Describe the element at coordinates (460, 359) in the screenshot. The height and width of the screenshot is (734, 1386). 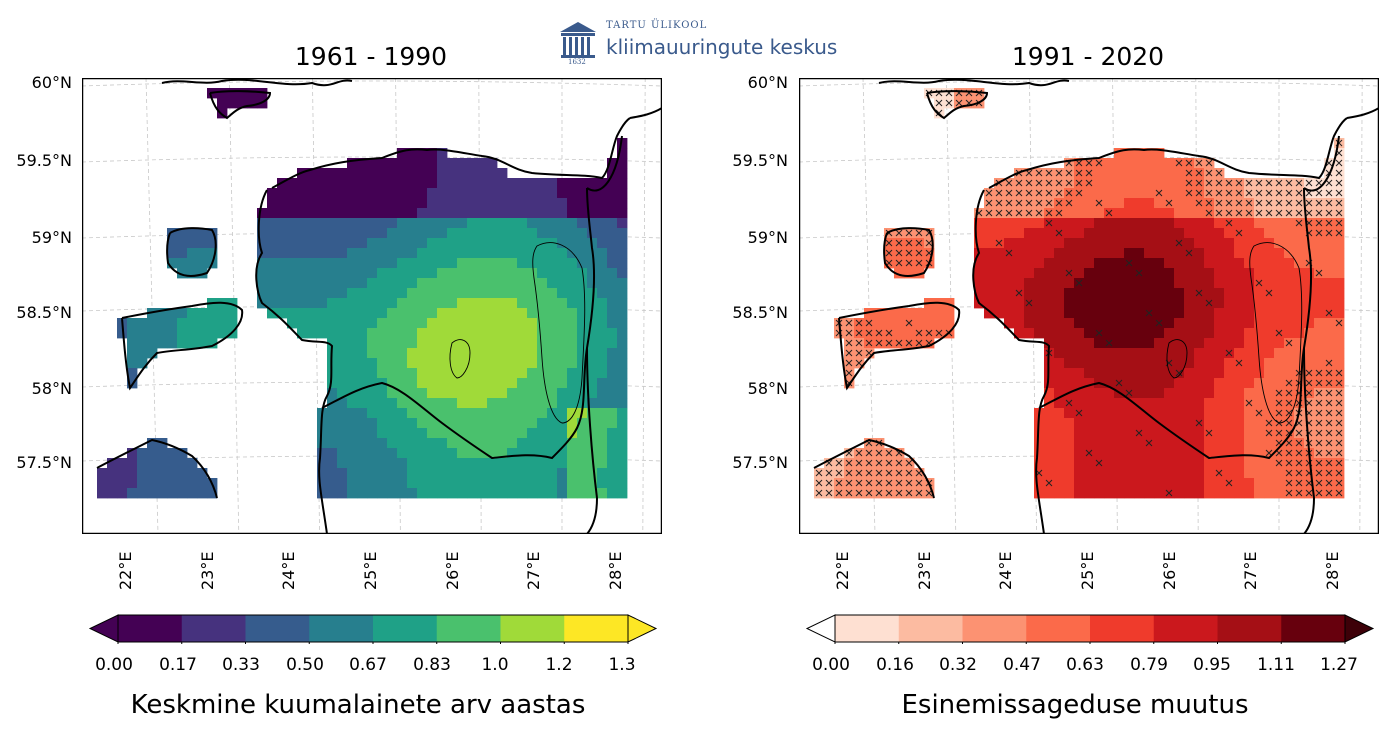
I see `lake-vortsjarv-outline` at that location.